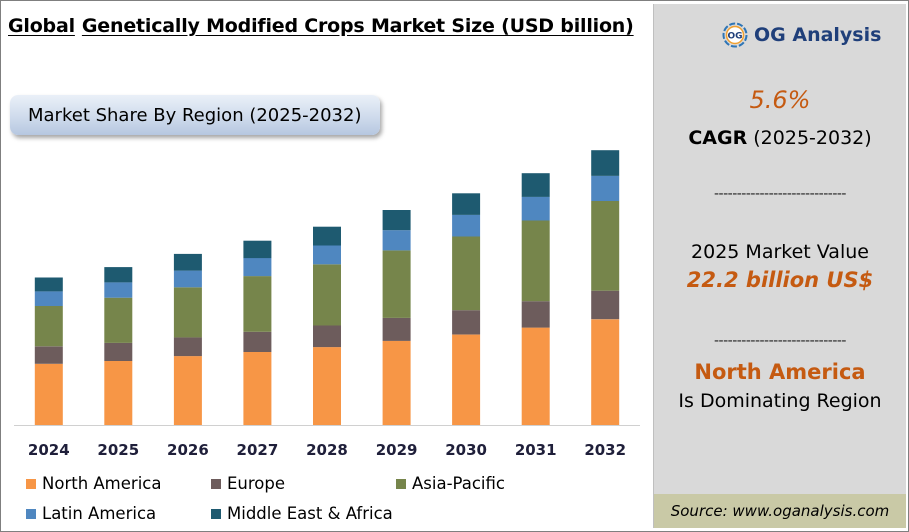 This screenshot has height=532, width=909. What do you see at coordinates (605, 450) in the screenshot?
I see `x-tick-label-2032: 2032` at bounding box center [605, 450].